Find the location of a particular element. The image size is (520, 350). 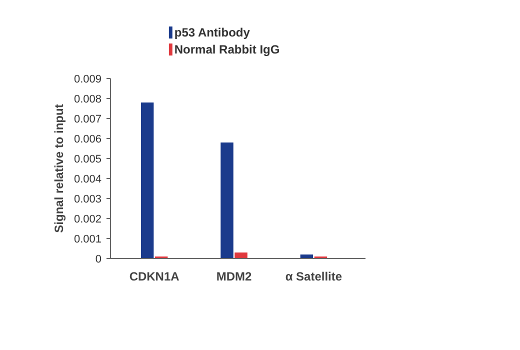

y-axis-title: Signal relative to input is located at coordinates (59, 168).